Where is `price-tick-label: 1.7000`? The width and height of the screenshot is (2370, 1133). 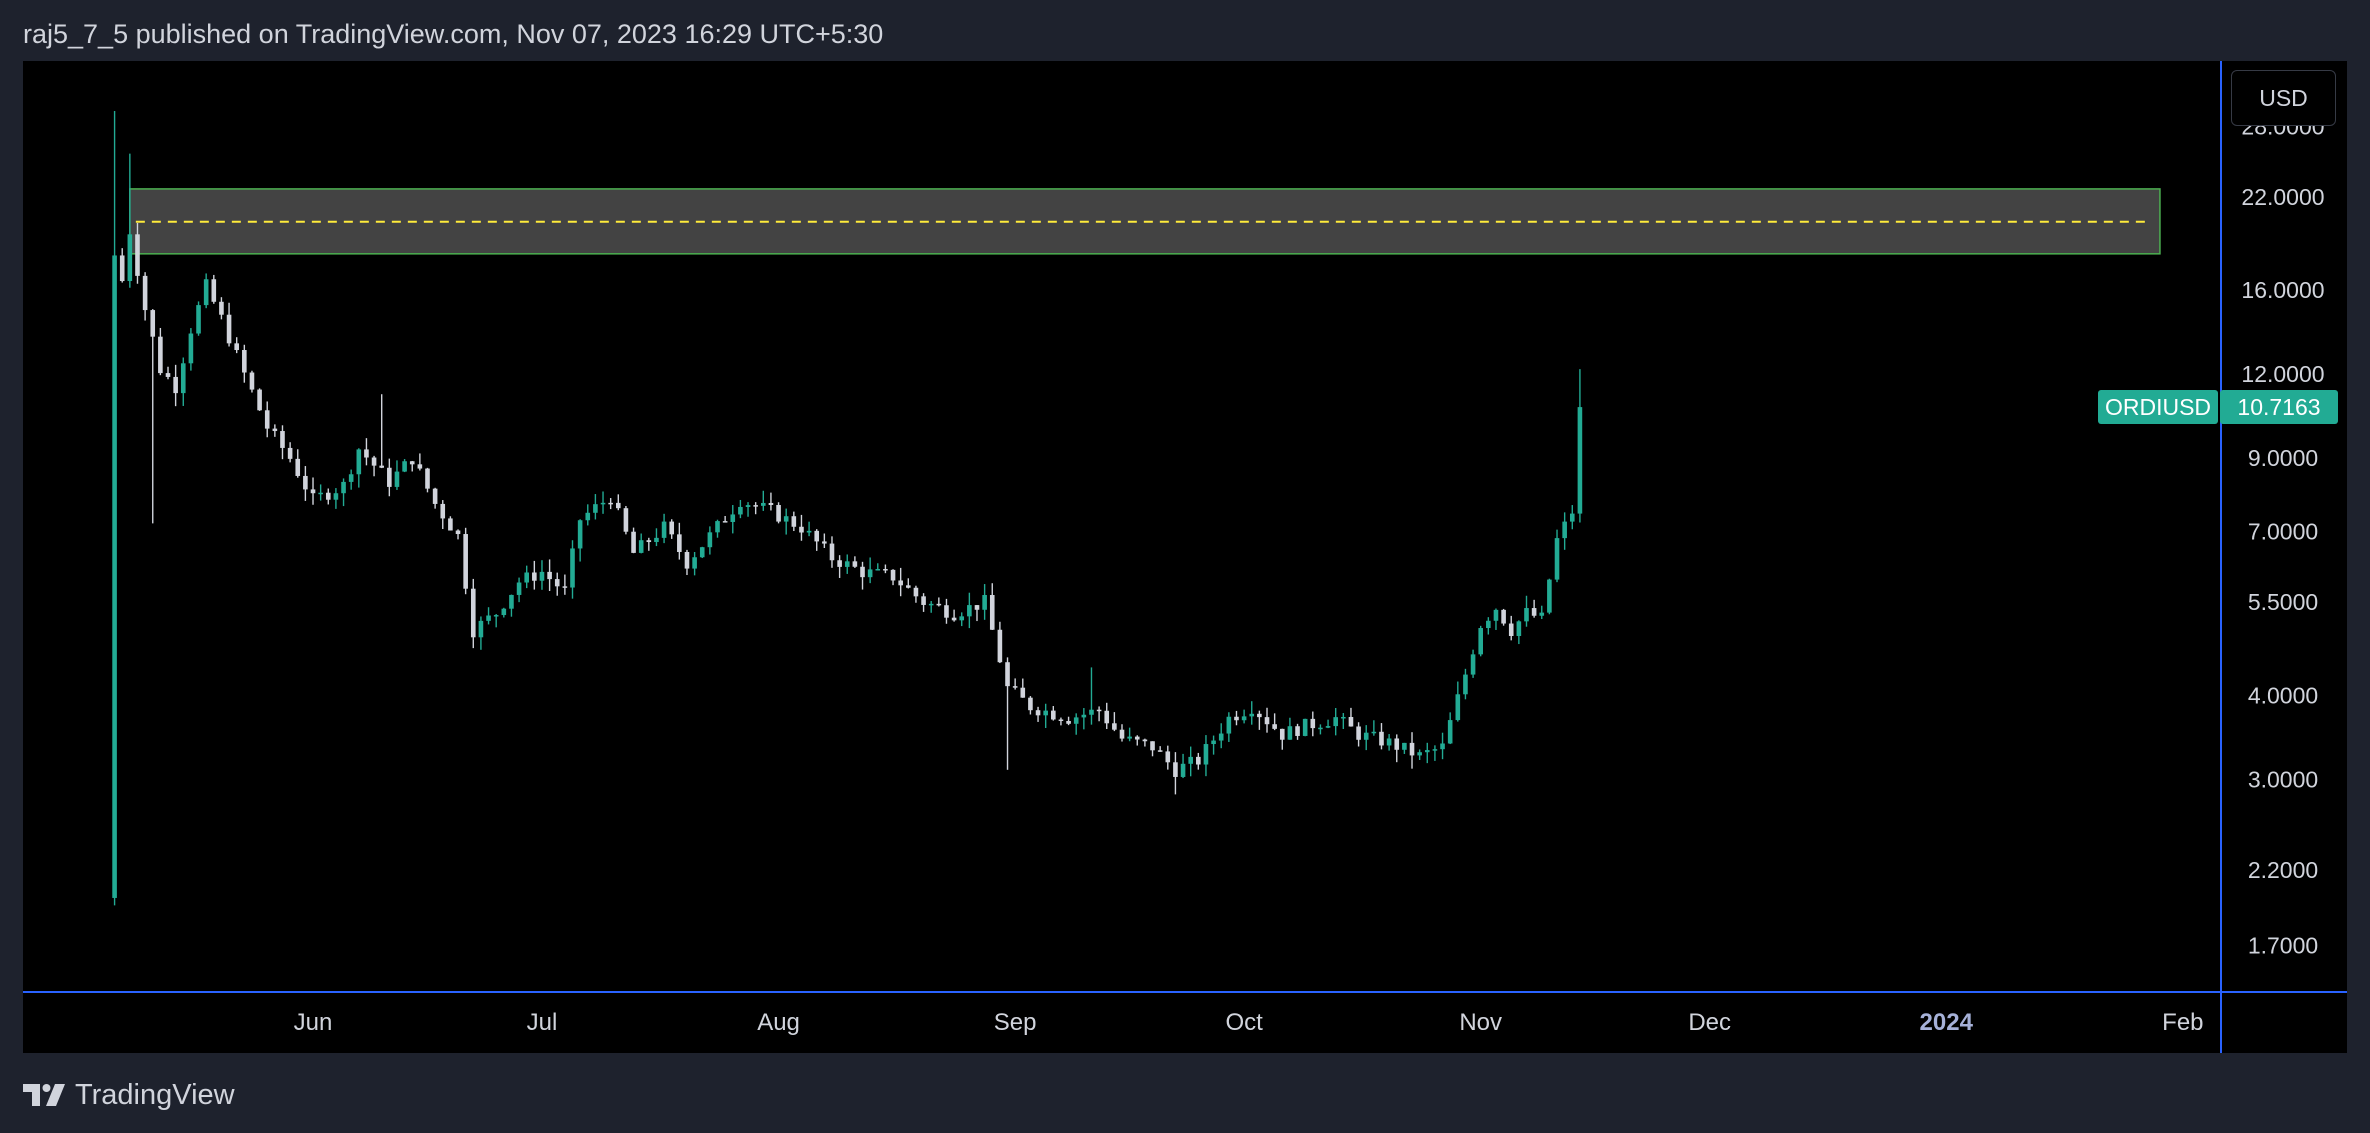 price-tick-label: 1.7000 is located at coordinates (2283, 945).